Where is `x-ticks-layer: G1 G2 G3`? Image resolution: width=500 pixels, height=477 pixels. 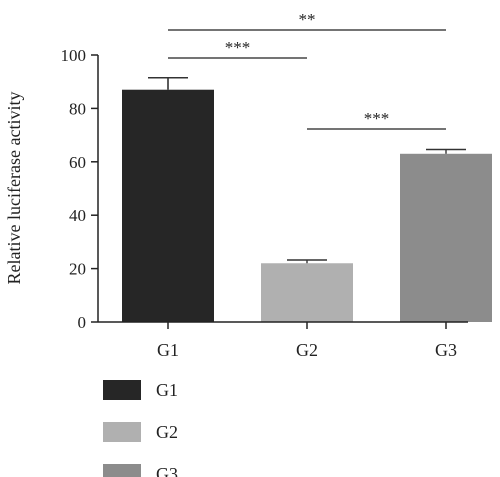
x-ticks-layer: G1 G2 G3 is located at coordinates (307, 341).